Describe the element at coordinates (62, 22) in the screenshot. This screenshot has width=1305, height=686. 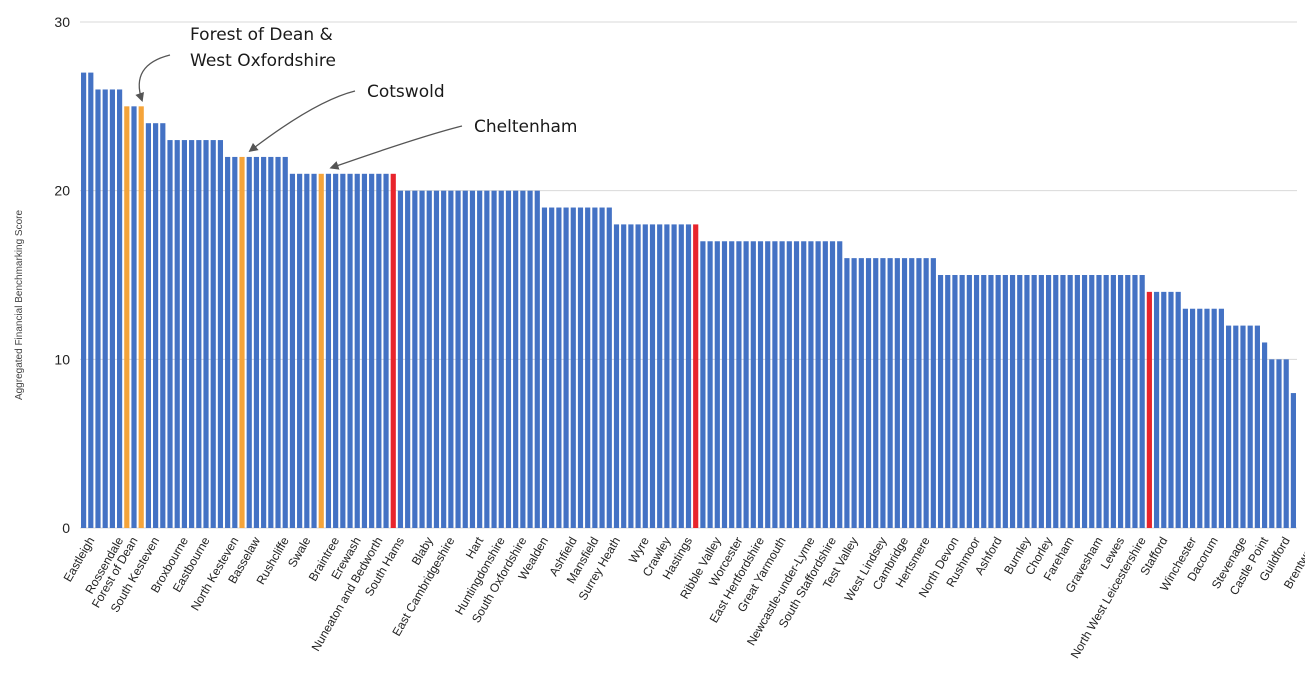
I see `y-tick-label: 30` at that location.